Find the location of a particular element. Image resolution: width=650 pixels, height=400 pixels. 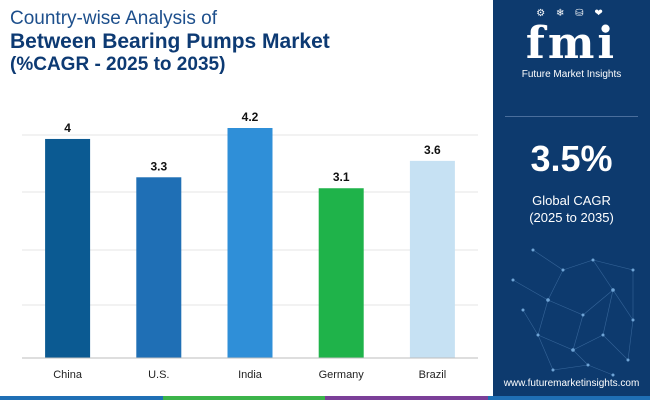

data-label: 4 is located at coordinates (67, 128).